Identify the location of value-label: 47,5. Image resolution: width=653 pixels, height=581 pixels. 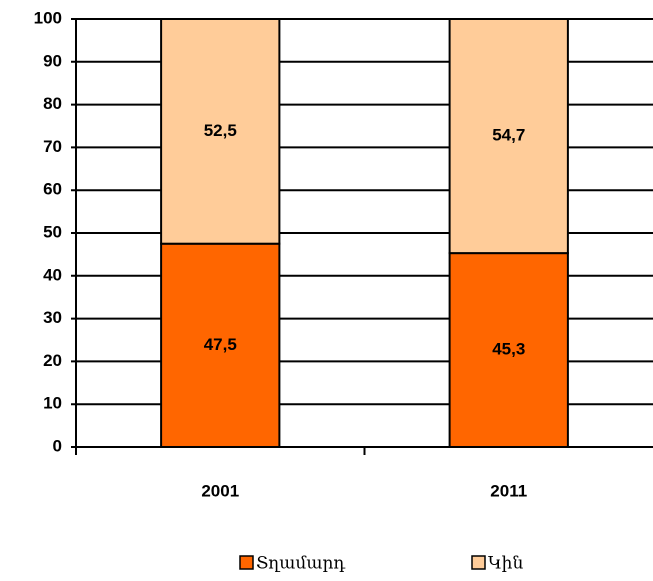
(220, 344).